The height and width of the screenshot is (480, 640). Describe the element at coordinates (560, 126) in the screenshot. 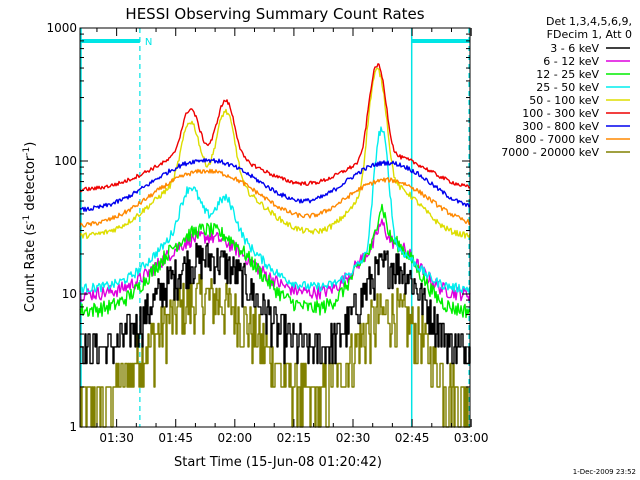

I see `legend-entry-label: 300 - 800 keV` at that location.